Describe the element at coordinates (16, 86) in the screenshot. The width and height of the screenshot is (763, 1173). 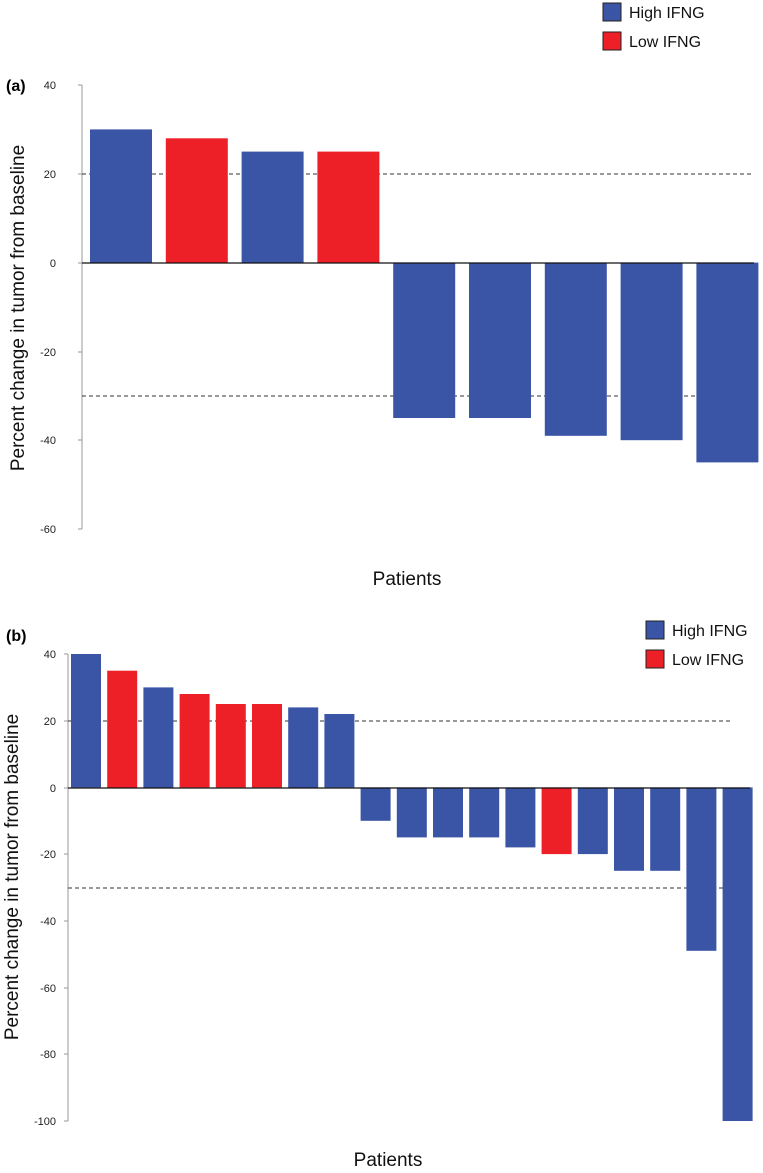
I see `panel-a-label: (a)` at that location.